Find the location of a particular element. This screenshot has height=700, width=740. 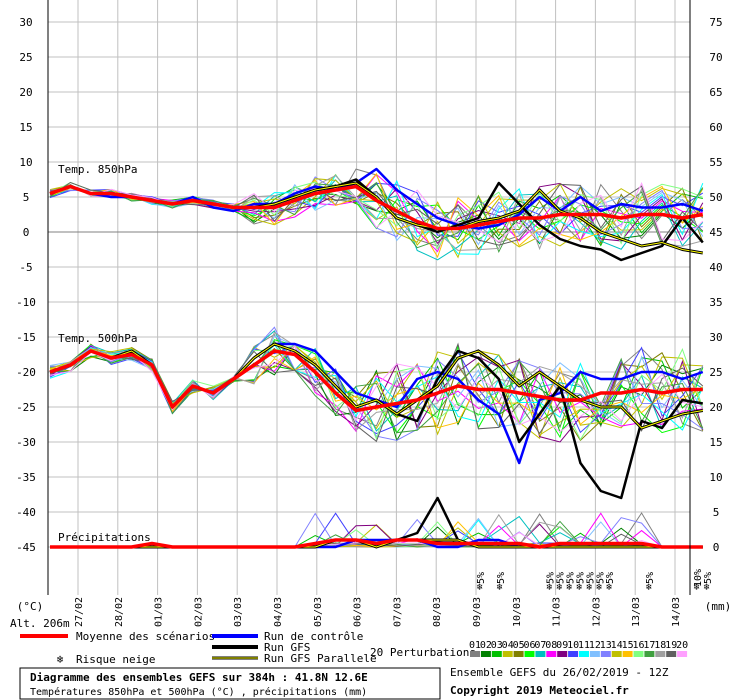

pert-number-label: 16 is located at coordinates (638, 645).